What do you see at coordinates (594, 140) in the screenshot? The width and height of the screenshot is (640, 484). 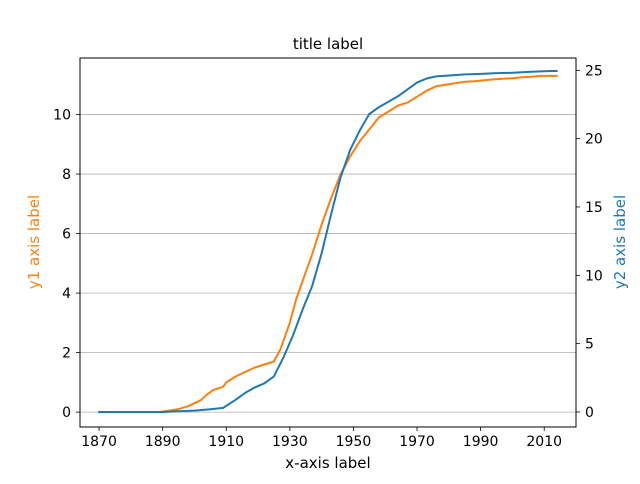 I see `y-right-tick-label-4: 20` at bounding box center [594, 140].